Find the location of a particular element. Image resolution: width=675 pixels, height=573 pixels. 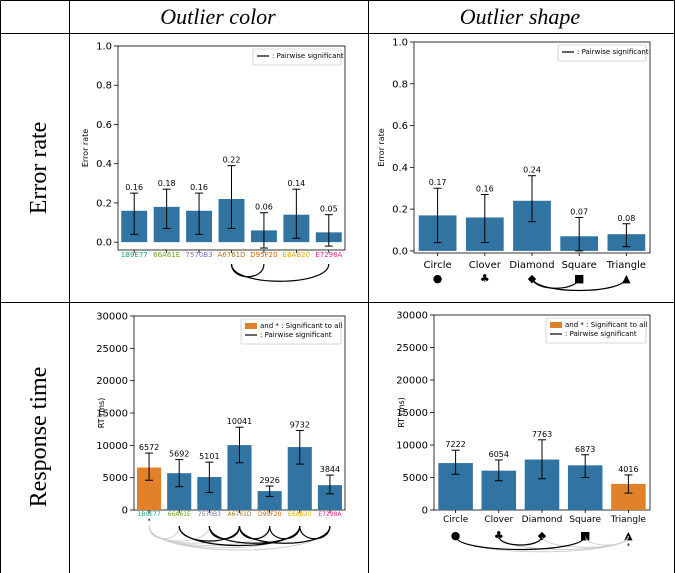

data-label: 4016 is located at coordinates (628, 469).